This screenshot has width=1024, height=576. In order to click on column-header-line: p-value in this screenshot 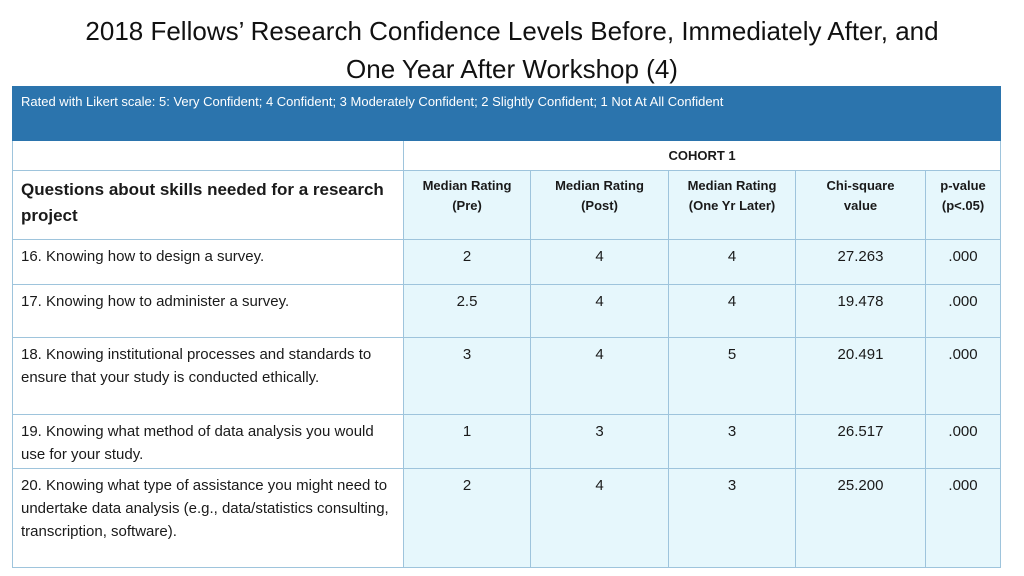, I will do `click(963, 185)`.